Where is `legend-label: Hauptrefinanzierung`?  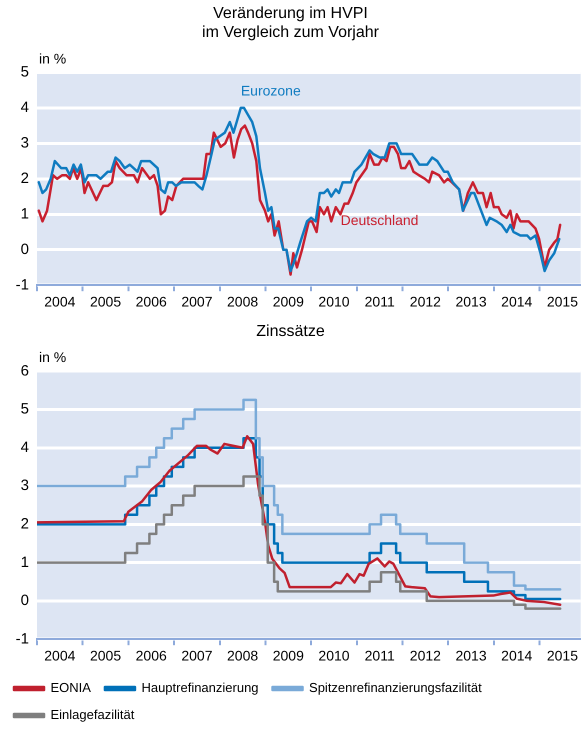
legend-label: Hauptrefinanzierung is located at coordinates (200, 688).